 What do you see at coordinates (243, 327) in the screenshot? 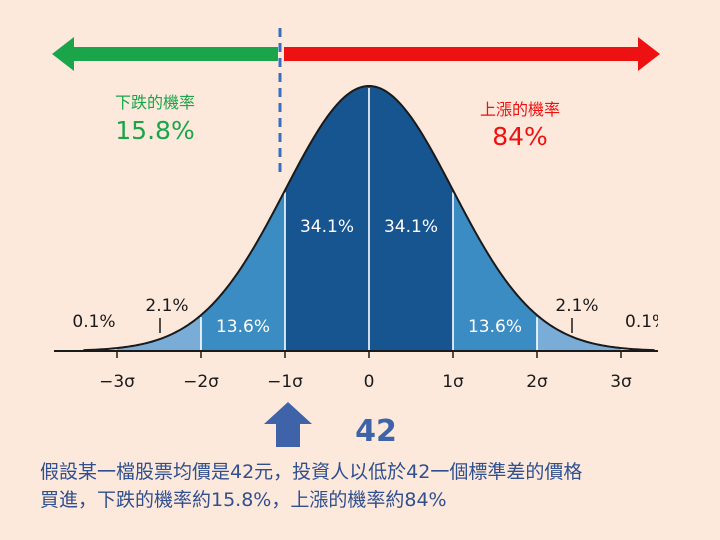
I see `region-label--2--1: 13.6%` at bounding box center [243, 327].